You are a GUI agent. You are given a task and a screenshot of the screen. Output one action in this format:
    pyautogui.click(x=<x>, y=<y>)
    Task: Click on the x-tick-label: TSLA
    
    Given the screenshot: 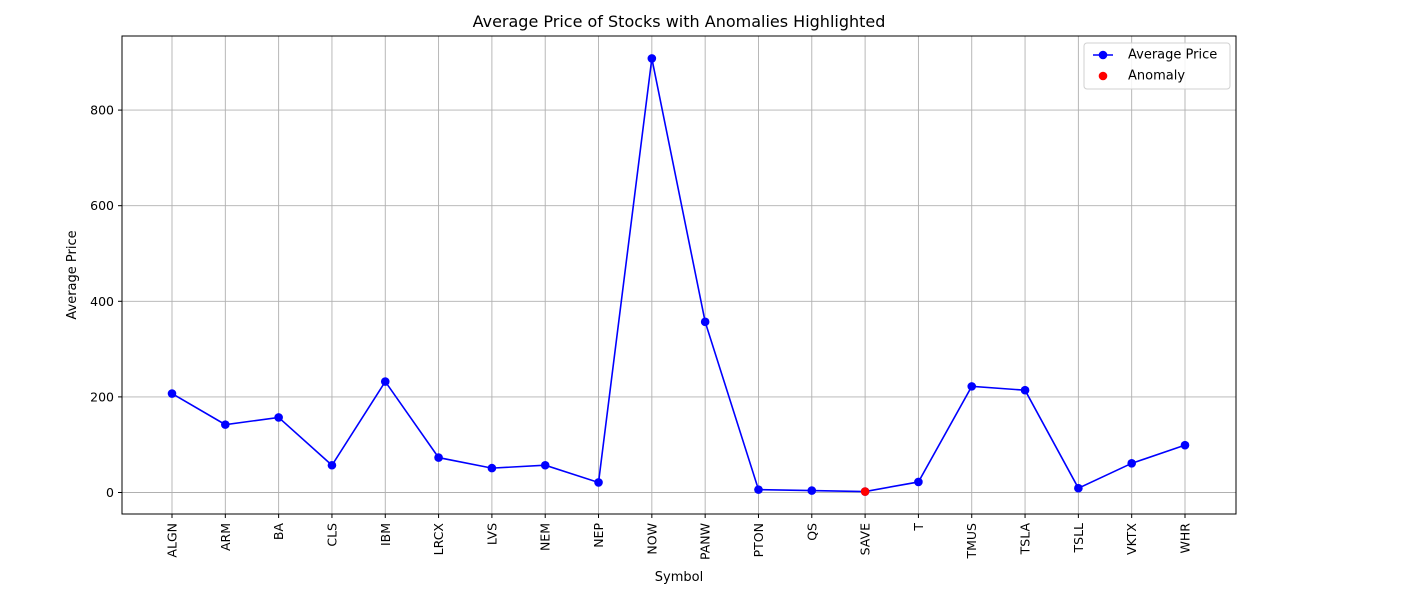 What is the action you would take?
    pyautogui.click(x=1025, y=539)
    